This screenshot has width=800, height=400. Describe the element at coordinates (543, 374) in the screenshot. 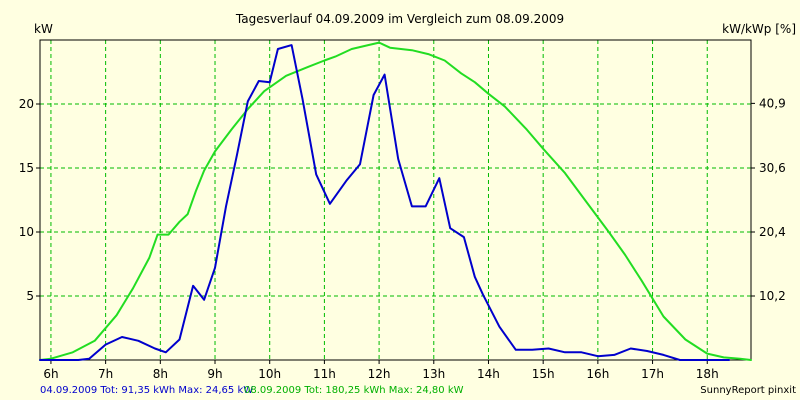

I see `x-tick-label: 15h` at that location.